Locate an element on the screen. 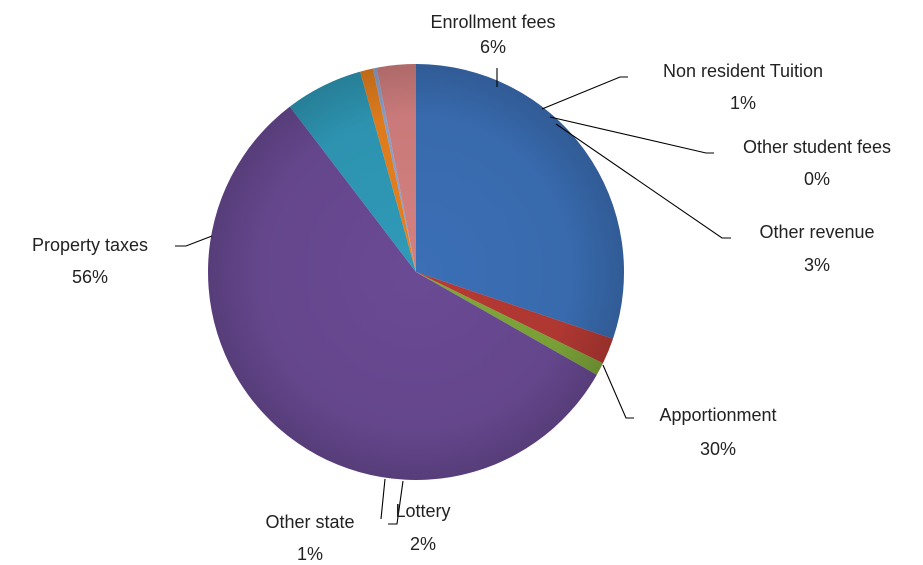  leader-line-non-resident-tuition is located at coordinates (584, 93).